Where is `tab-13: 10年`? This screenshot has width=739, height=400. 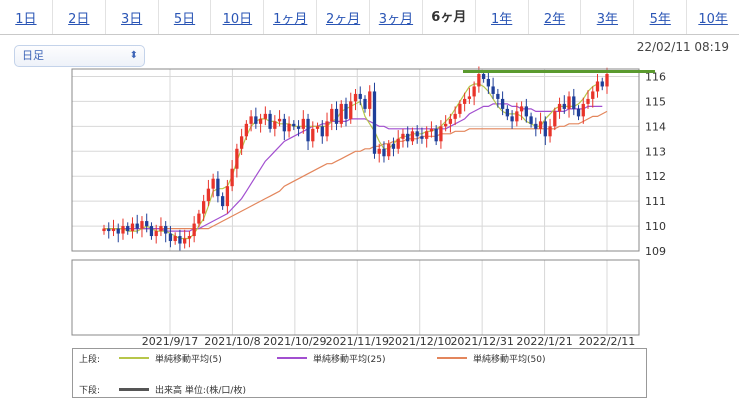
tab-13: 10年 is located at coordinates (713, 17).